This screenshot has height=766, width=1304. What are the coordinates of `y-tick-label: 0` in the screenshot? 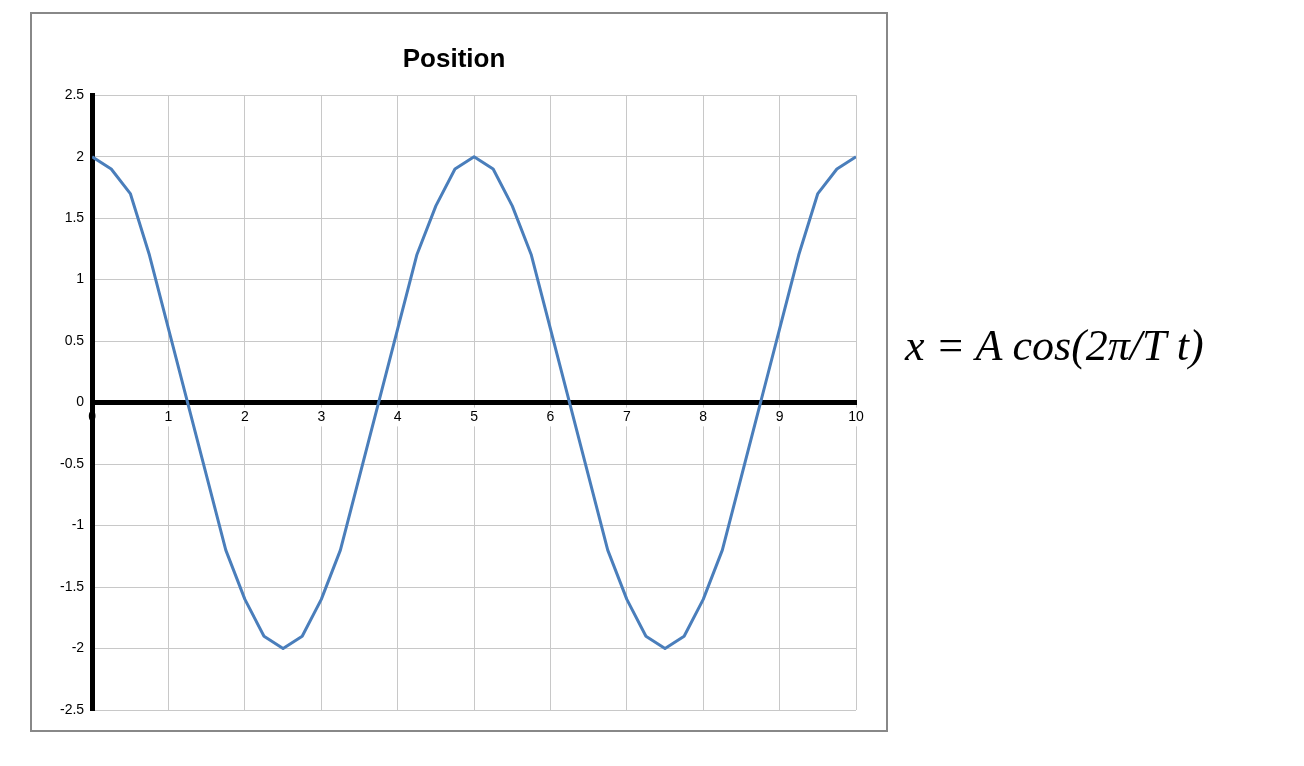 It's located at (80, 401).